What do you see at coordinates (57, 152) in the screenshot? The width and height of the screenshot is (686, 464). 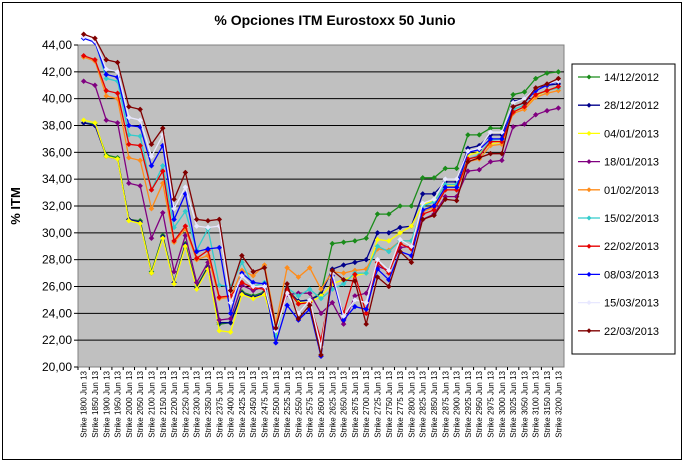 I see `y-tick-label: 36,00` at bounding box center [57, 152].